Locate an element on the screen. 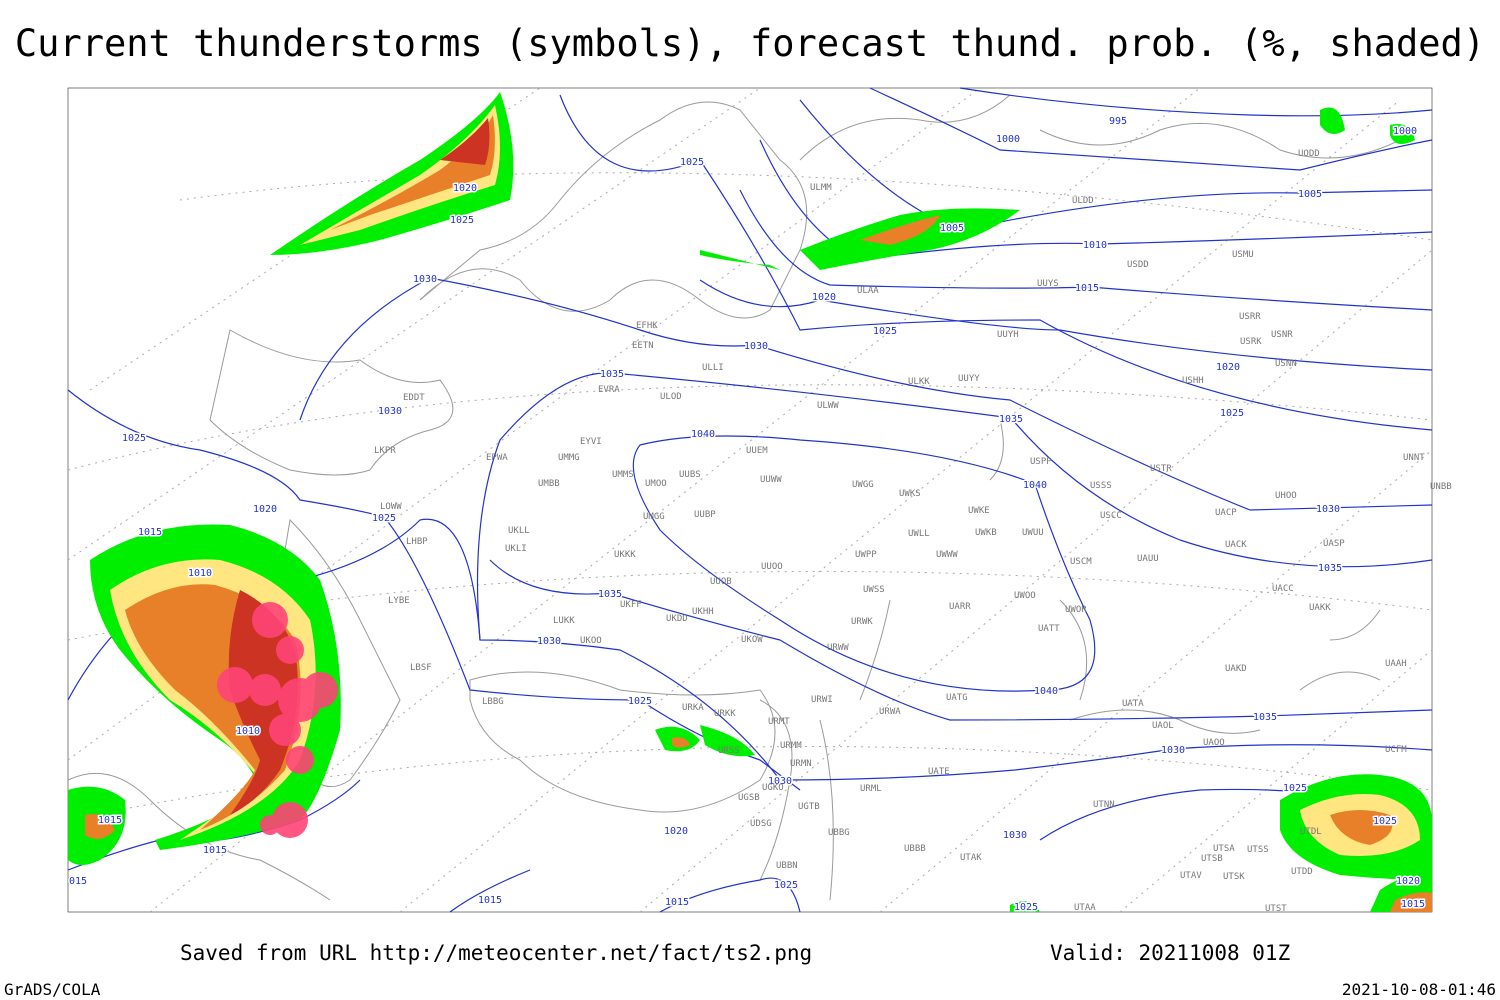  station-label: UARR is located at coordinates (960, 607).